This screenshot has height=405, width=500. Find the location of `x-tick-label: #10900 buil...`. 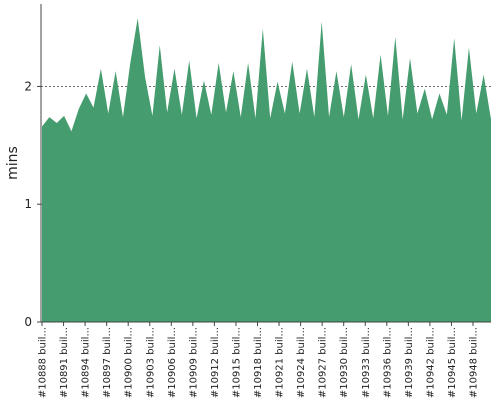

x-tick-label: #10900 buil... is located at coordinates (129, 362).